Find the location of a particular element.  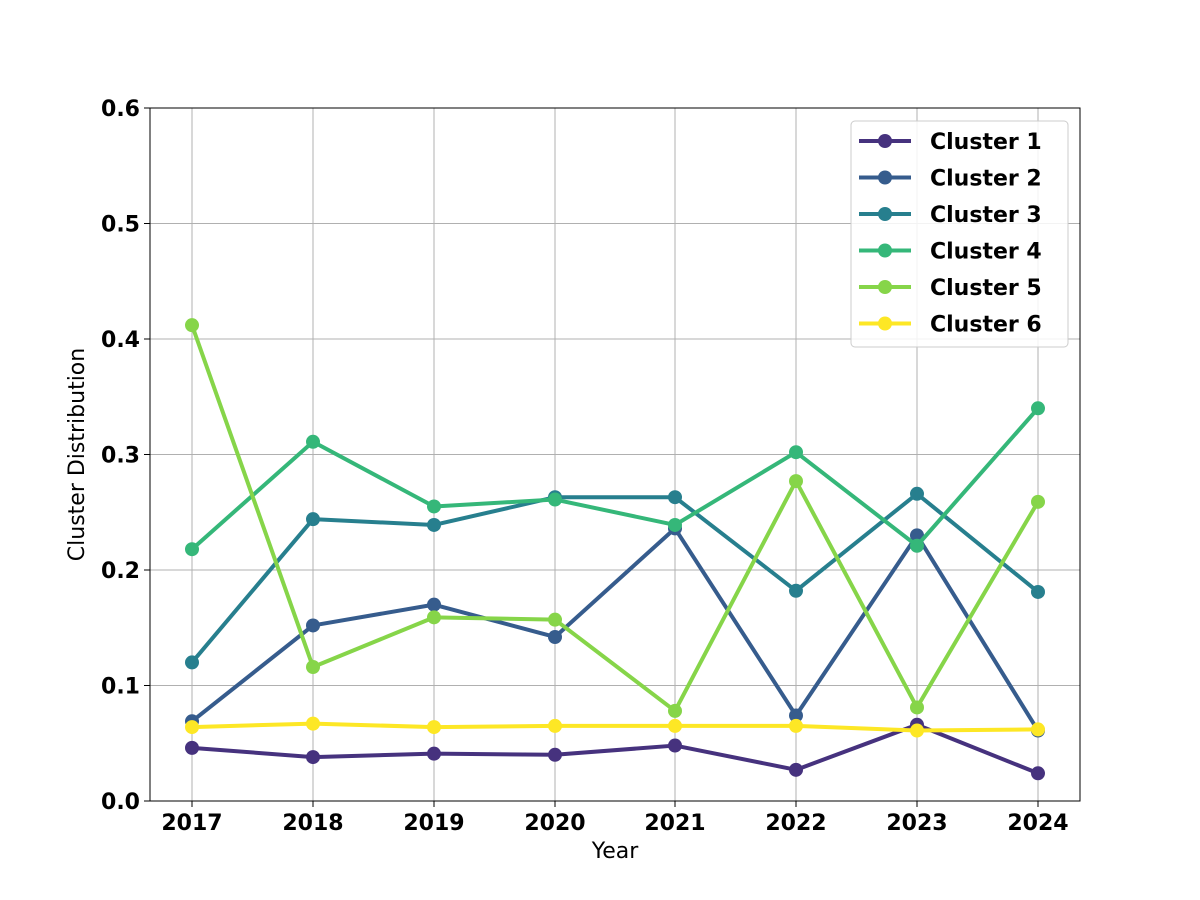

legend-item: Cluster 3 is located at coordinates (950, 215).